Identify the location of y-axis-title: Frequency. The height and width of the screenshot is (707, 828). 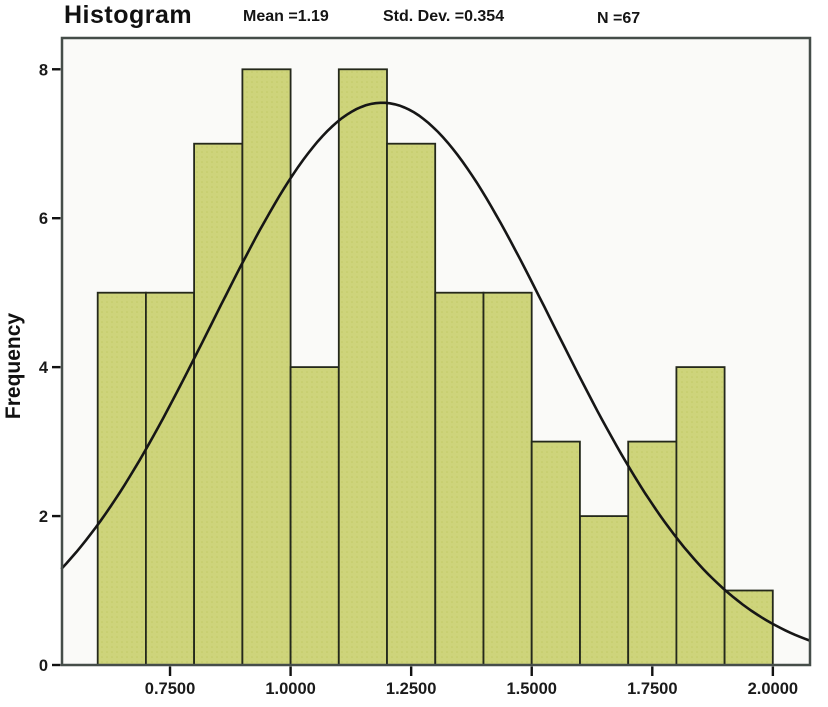
(13, 366).